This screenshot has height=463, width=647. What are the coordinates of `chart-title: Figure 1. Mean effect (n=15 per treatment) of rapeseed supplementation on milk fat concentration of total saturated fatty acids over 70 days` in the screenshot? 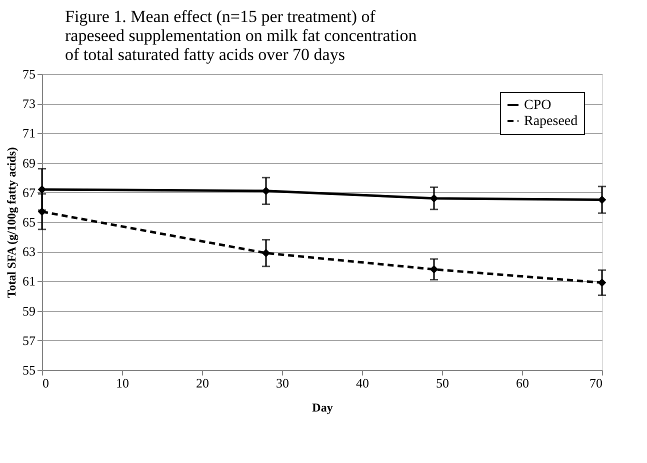 It's located at (241, 35).